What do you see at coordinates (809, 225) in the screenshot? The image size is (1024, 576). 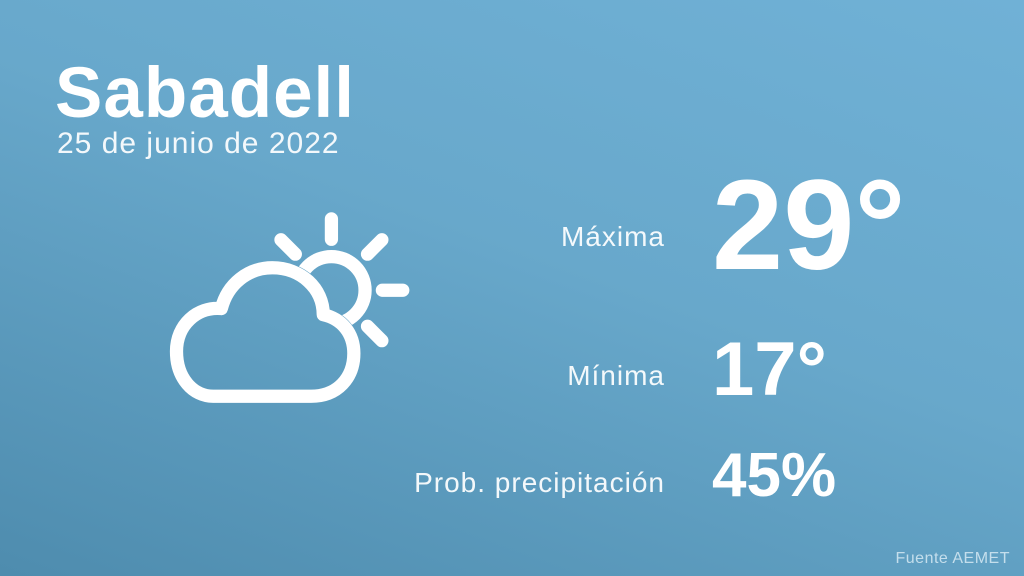 I see `metric-value-maxima: 29°` at bounding box center [809, 225].